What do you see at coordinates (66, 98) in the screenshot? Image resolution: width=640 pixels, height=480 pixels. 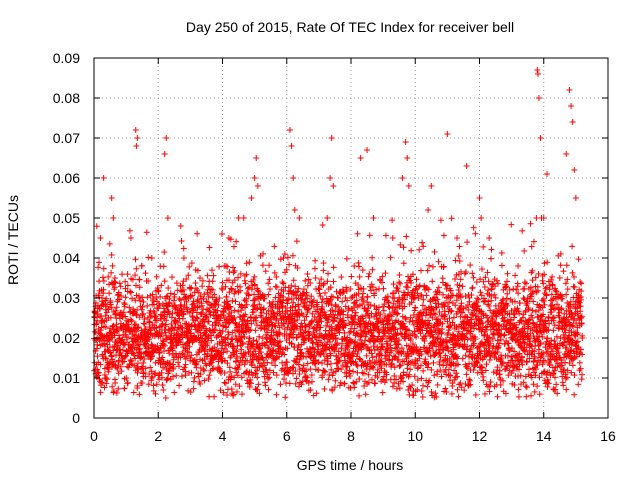 I see `y-tick-label: 0.08` at bounding box center [66, 98].